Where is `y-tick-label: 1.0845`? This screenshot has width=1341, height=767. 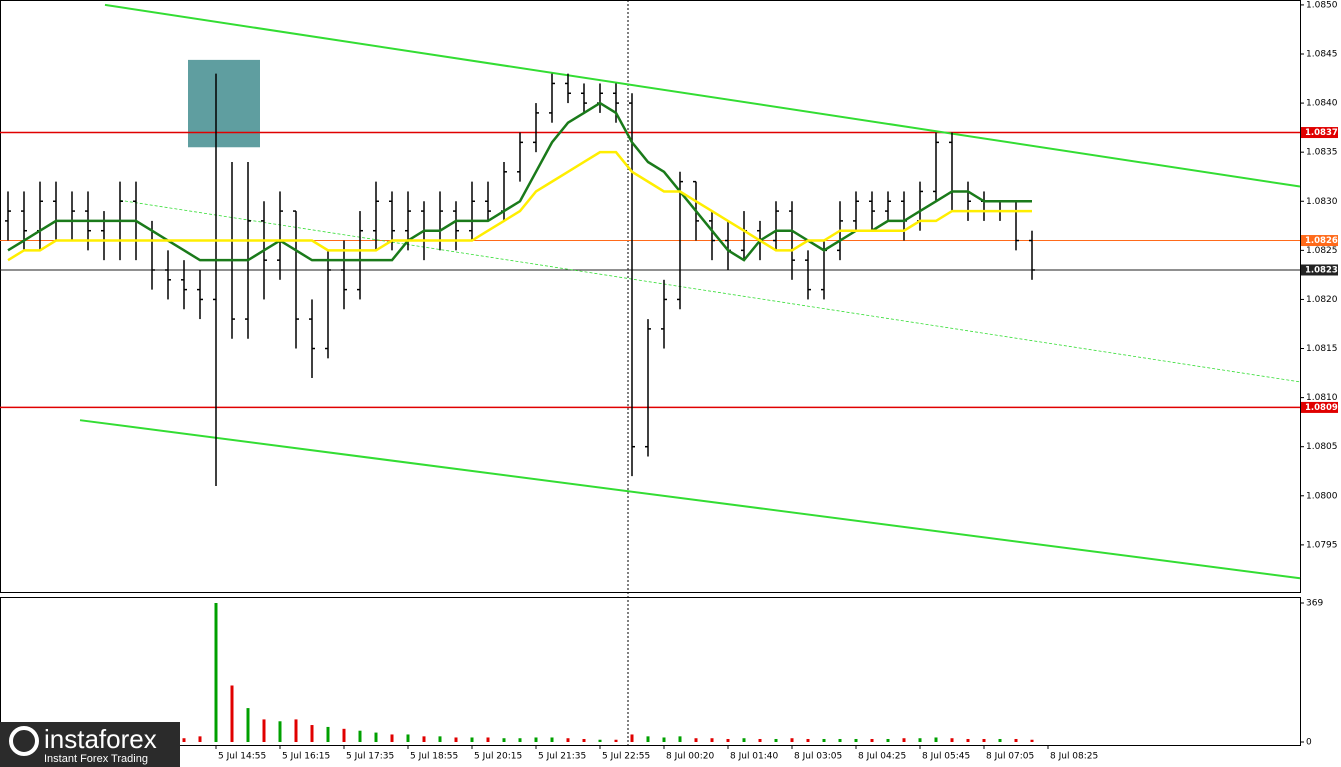 y-tick-label: 1.0845 is located at coordinates (1322, 54).